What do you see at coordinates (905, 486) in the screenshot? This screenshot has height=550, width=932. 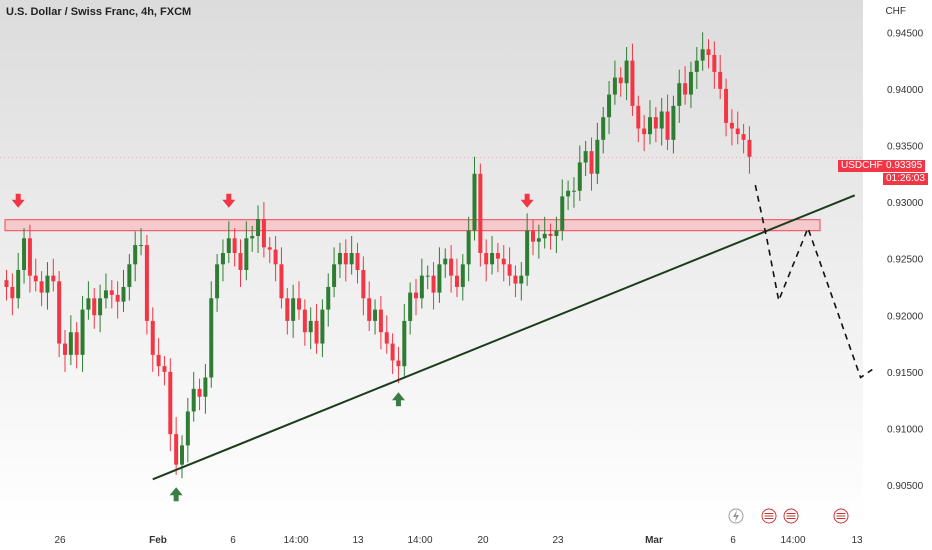 I see `y-tick-label: 0.90500` at bounding box center [905, 486].